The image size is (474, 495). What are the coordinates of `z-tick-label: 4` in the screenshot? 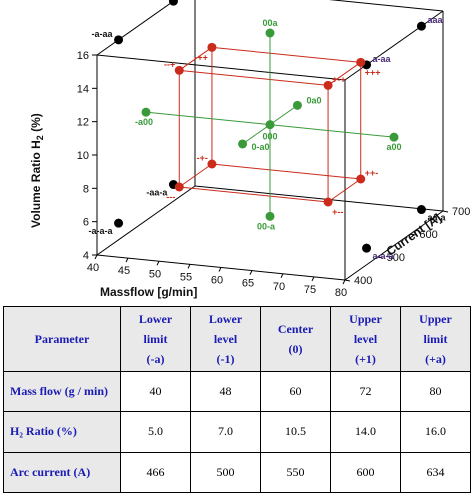 It's located at (86, 256).